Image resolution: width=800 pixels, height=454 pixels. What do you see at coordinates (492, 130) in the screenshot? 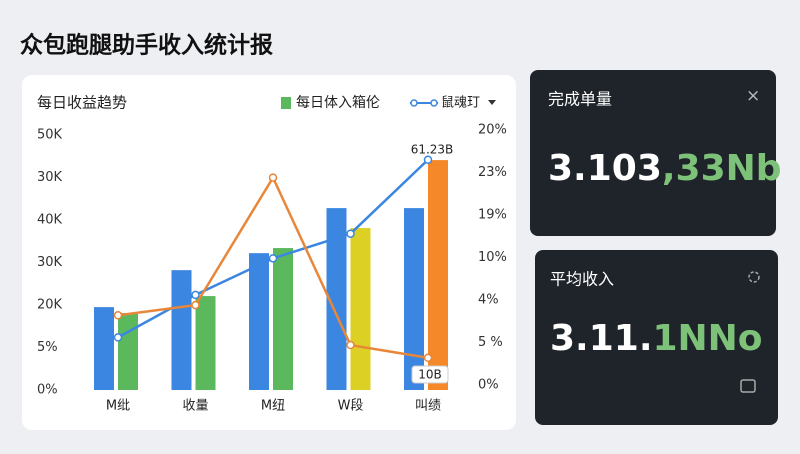
I see `y2-tick-label: 20%` at bounding box center [492, 130].